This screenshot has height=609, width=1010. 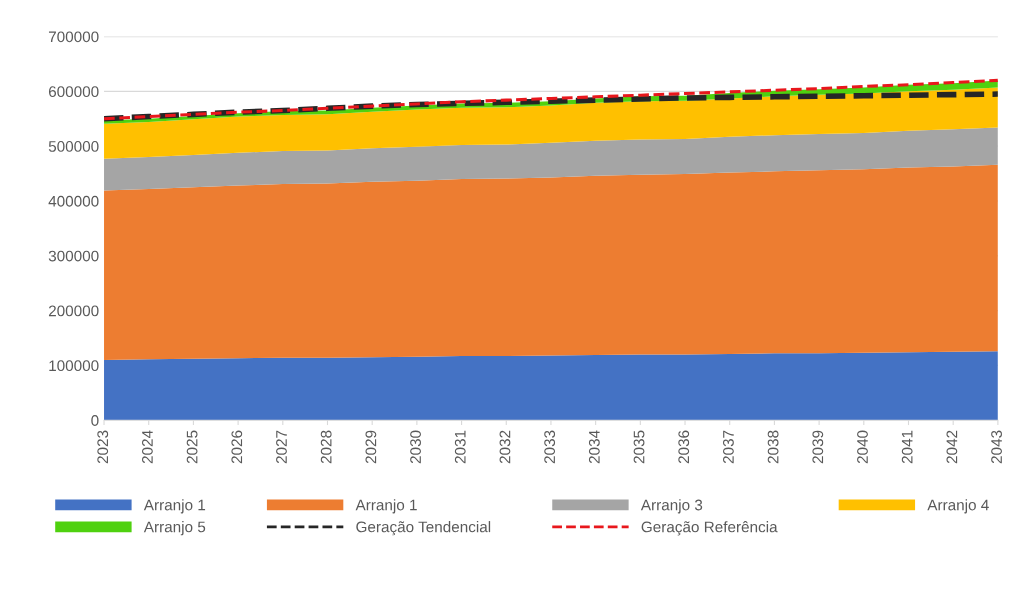 What do you see at coordinates (281, 447) in the screenshot?
I see `x-tick-label: 2027` at bounding box center [281, 447].